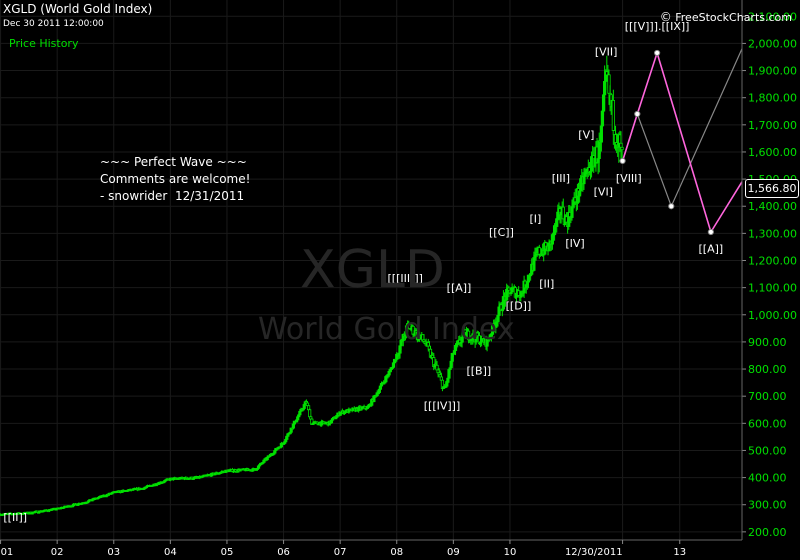  Describe the element at coordinates (772, 71) in the screenshot. I see `y-tick-label: 1,900.00` at that location.